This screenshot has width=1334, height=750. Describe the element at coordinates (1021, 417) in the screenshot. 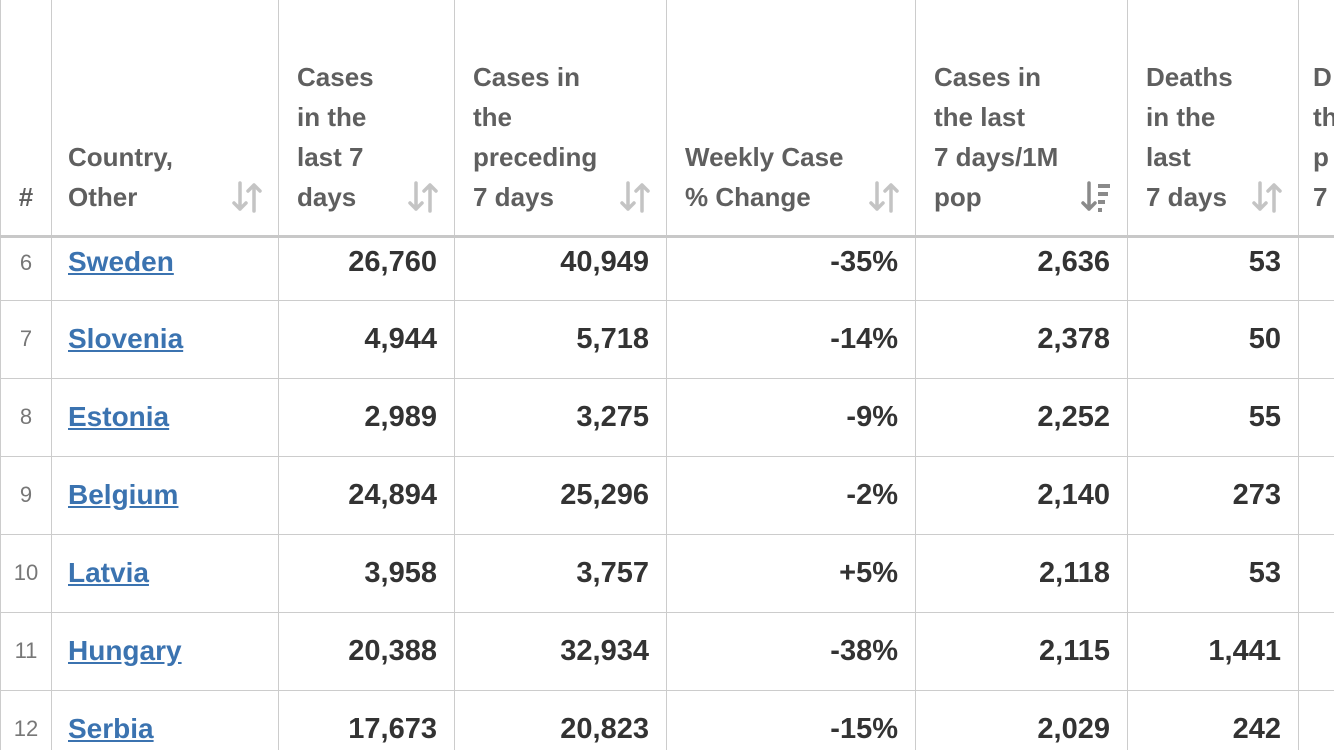

I see `per1m-cell: 2,252` at that location.